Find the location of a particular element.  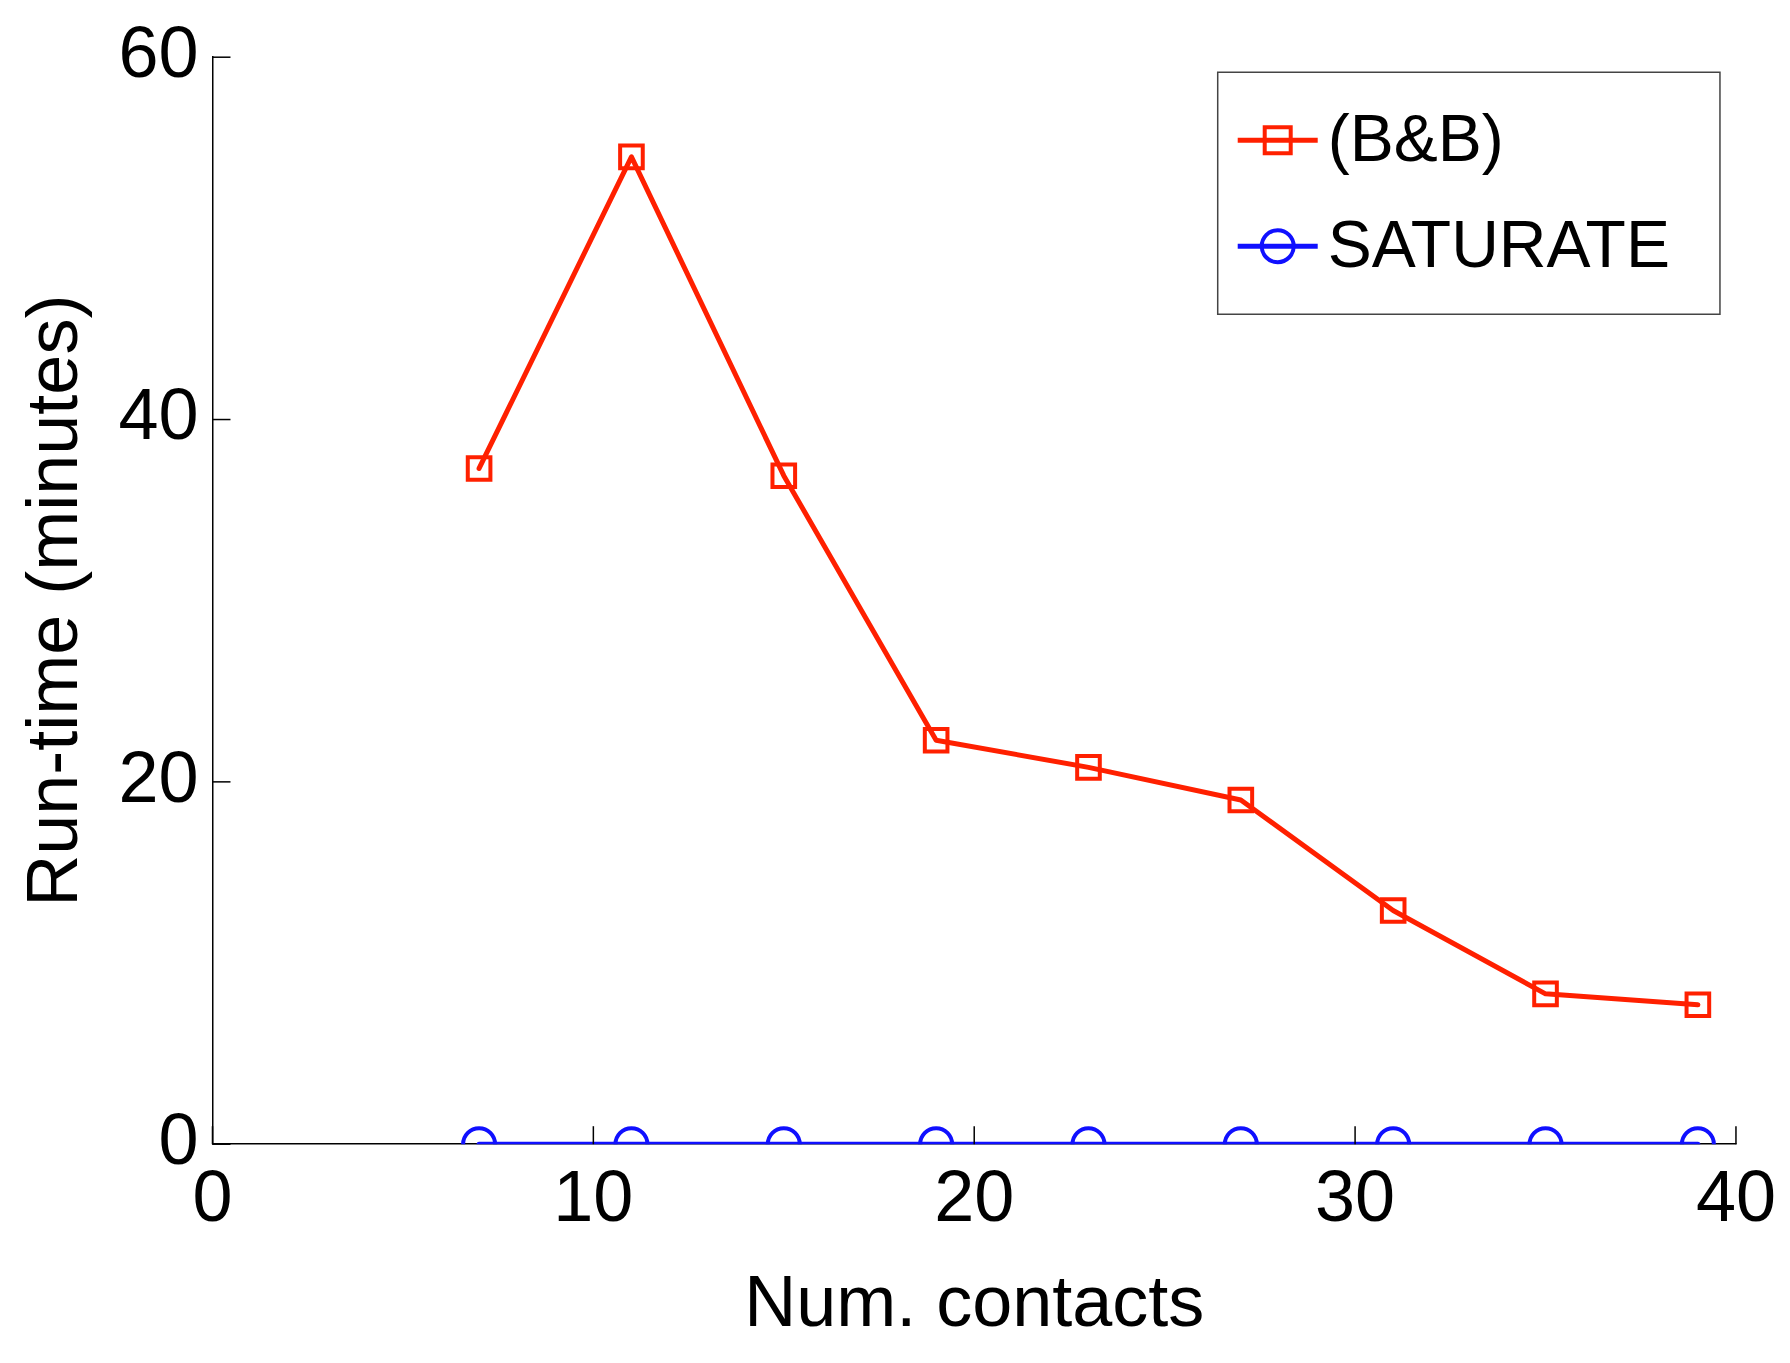

legend-label: (B&B) is located at coordinates (1415, 138).